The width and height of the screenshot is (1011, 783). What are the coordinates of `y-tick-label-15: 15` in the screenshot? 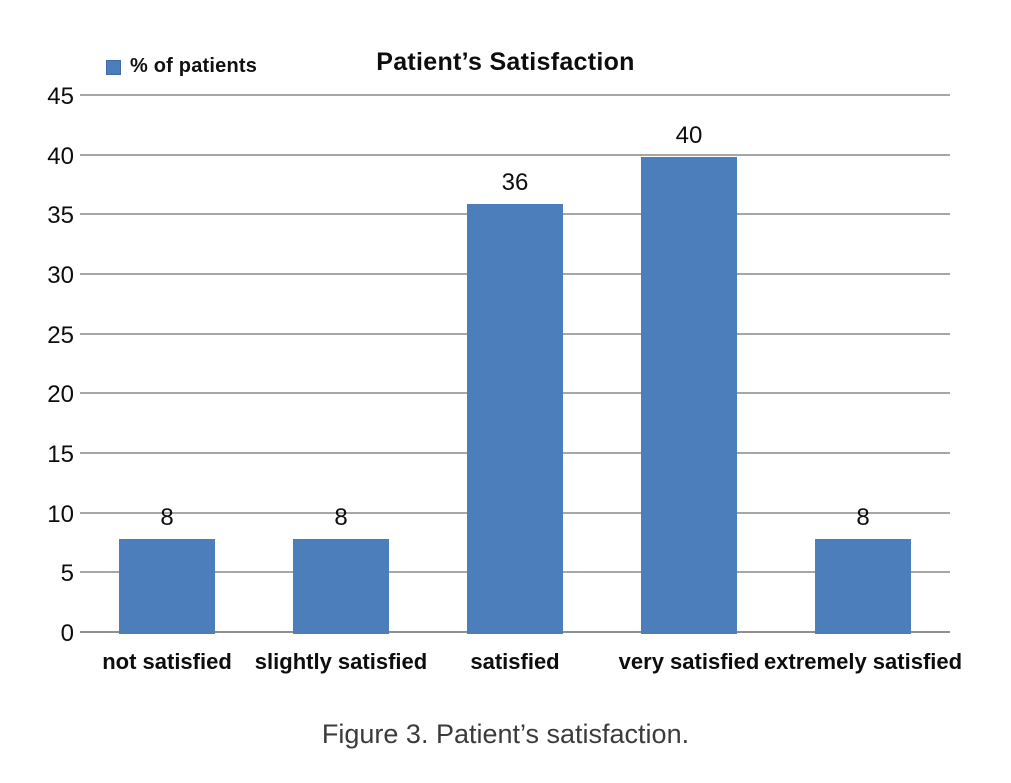 It's located at (60, 454).